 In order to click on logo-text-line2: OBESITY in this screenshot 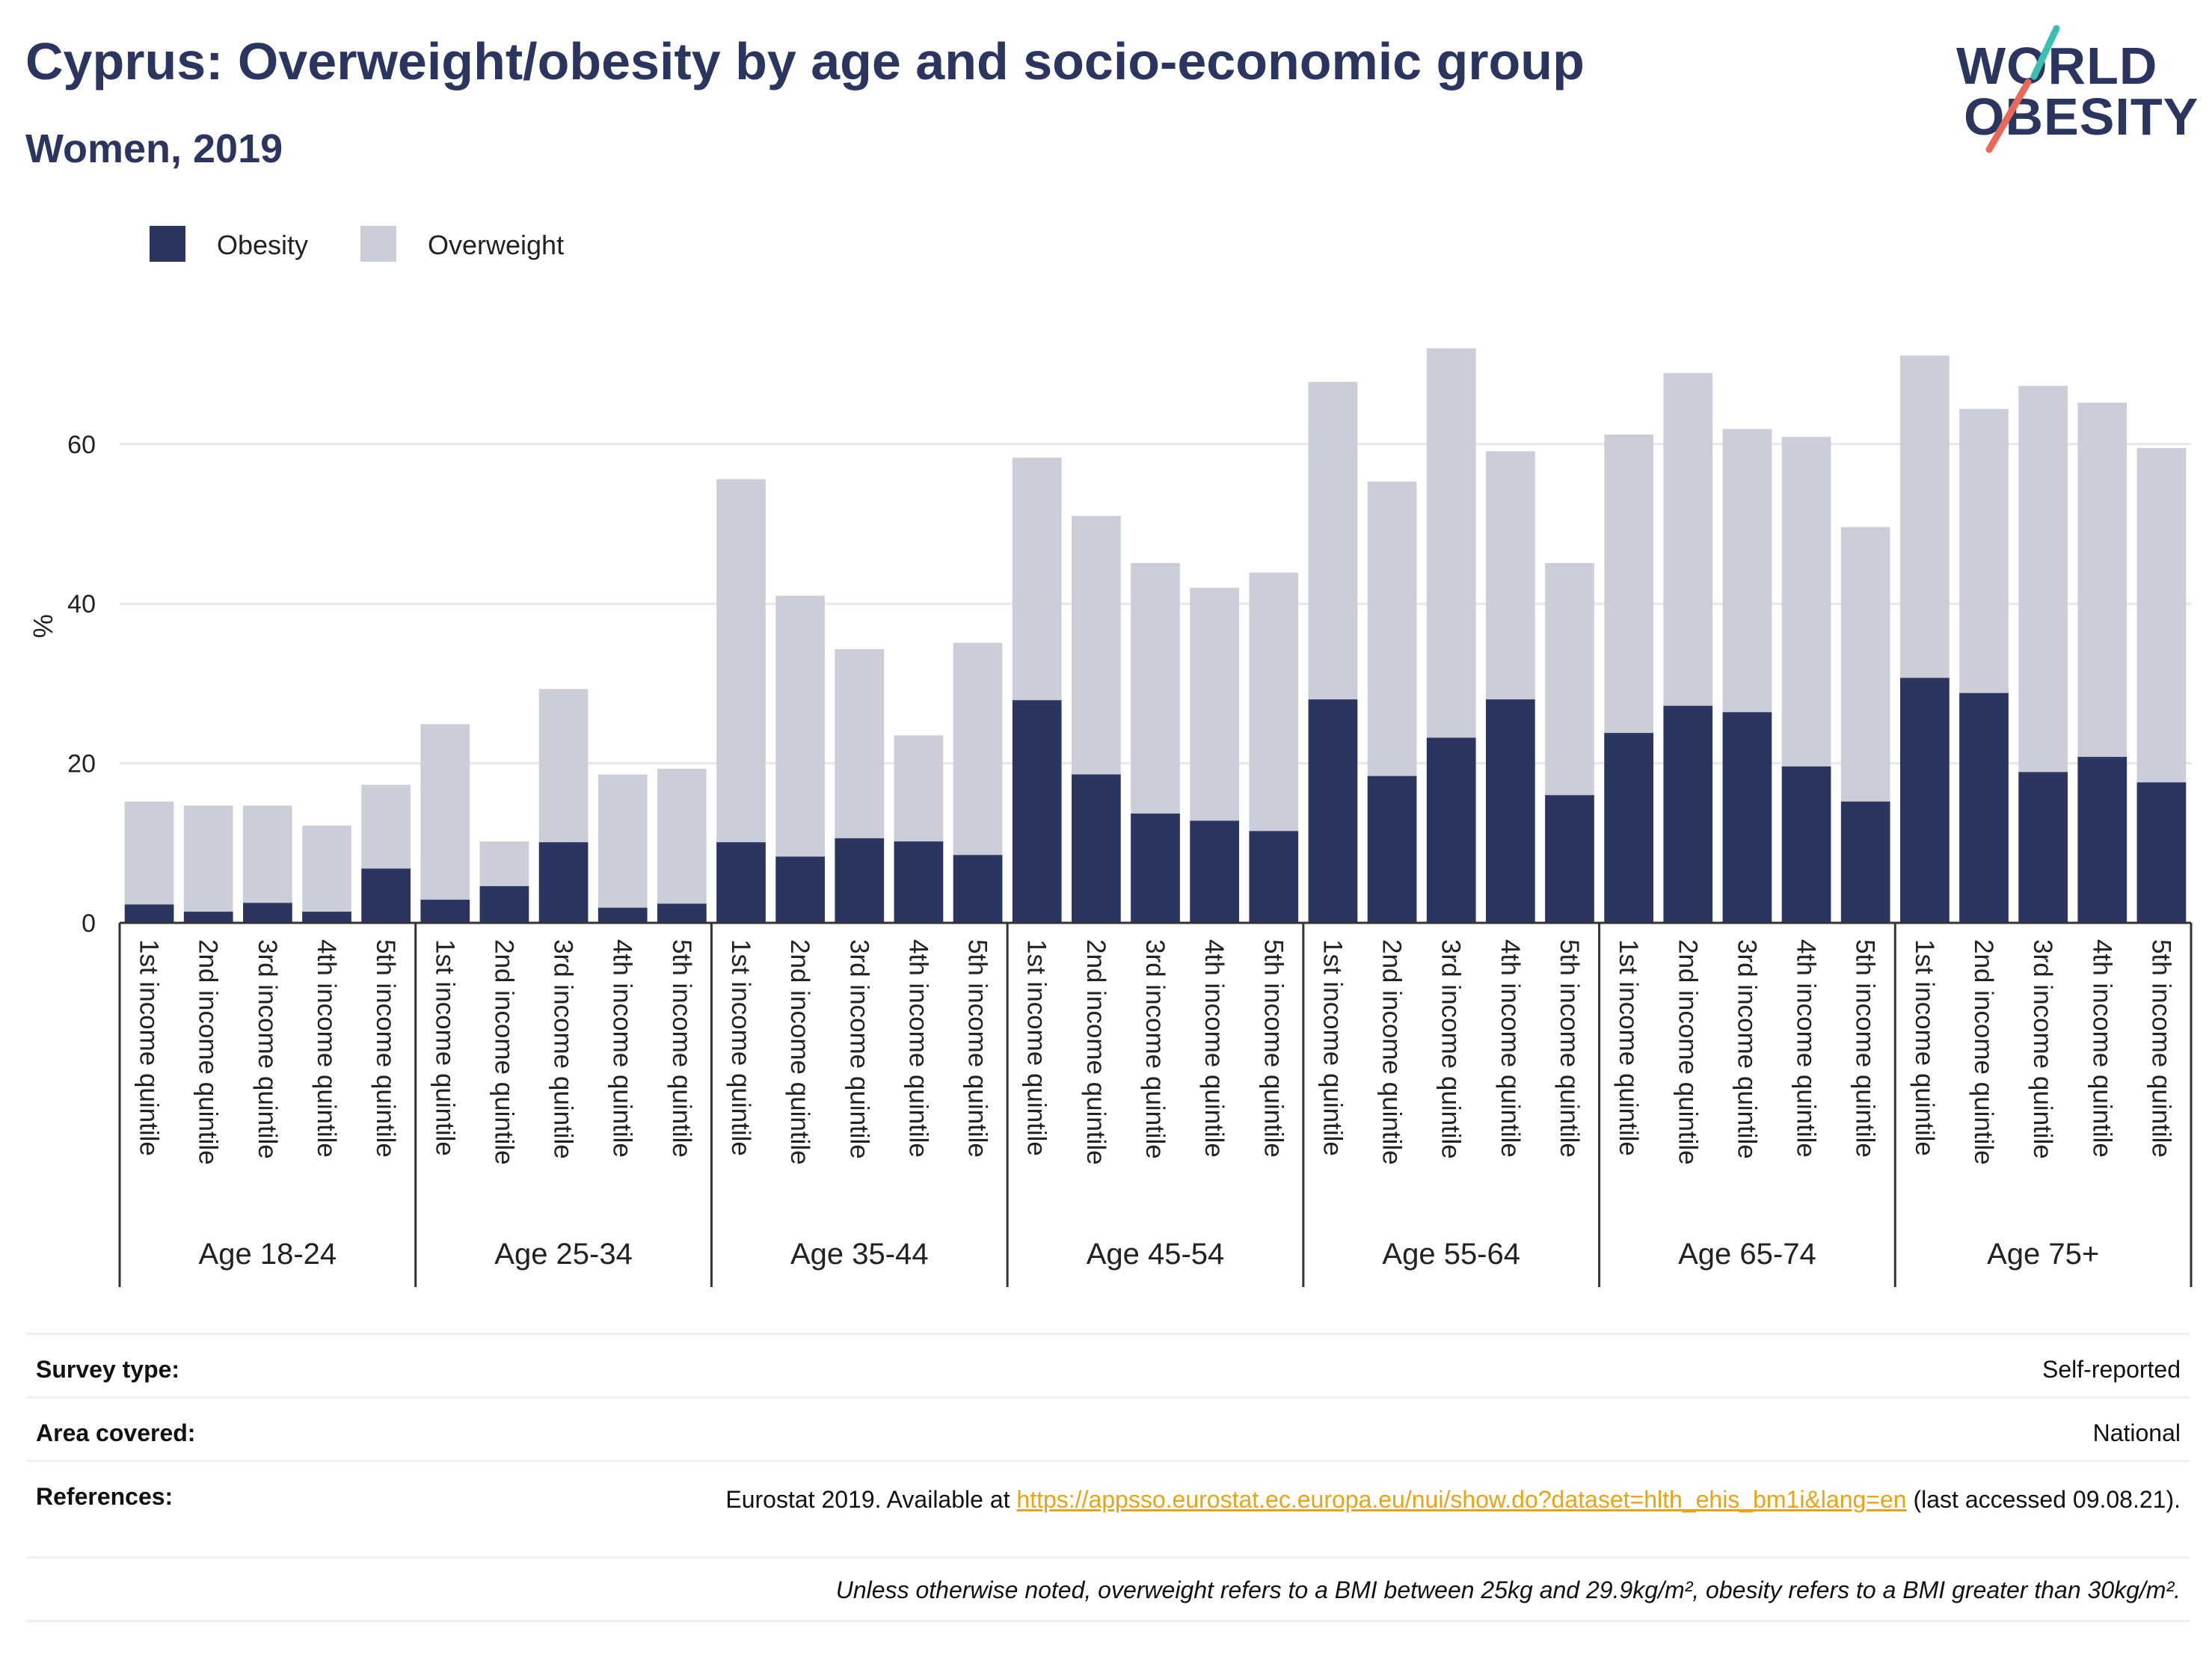, I will do `click(2081, 116)`.